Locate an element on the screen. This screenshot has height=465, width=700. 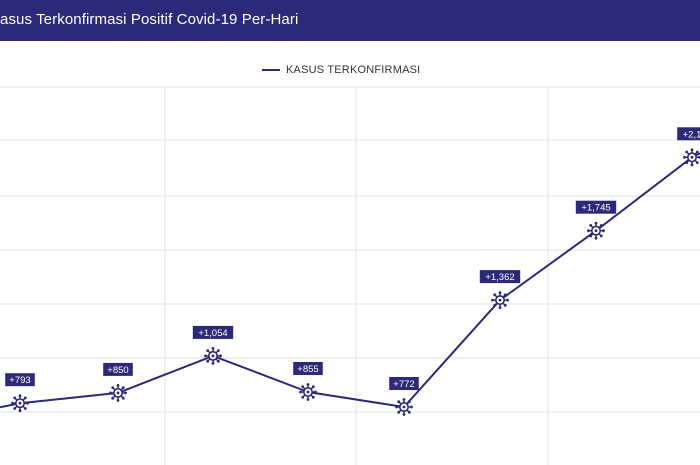
legend-line-icon is located at coordinates (271, 70).